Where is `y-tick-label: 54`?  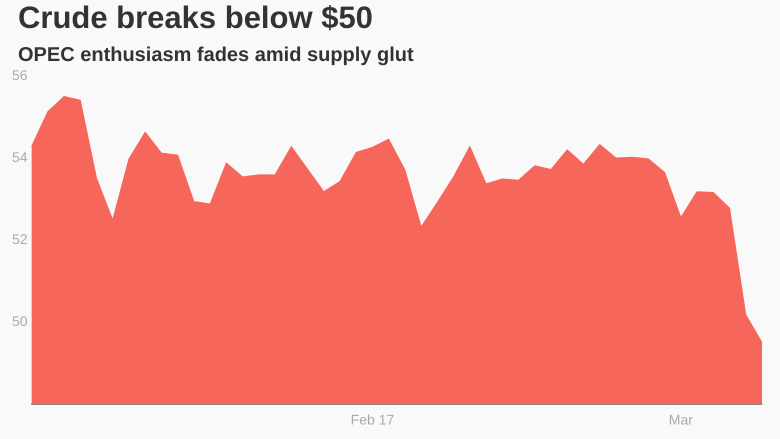 y-tick-label: 54 is located at coordinates (20, 156).